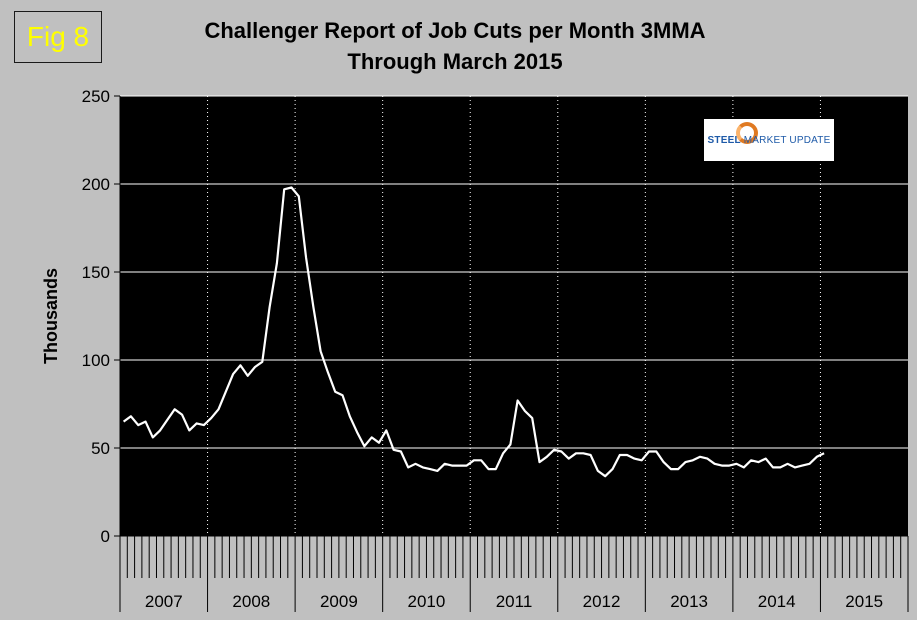 This screenshot has width=917, height=620. I want to click on y-tick-label: 100, so click(96, 360).